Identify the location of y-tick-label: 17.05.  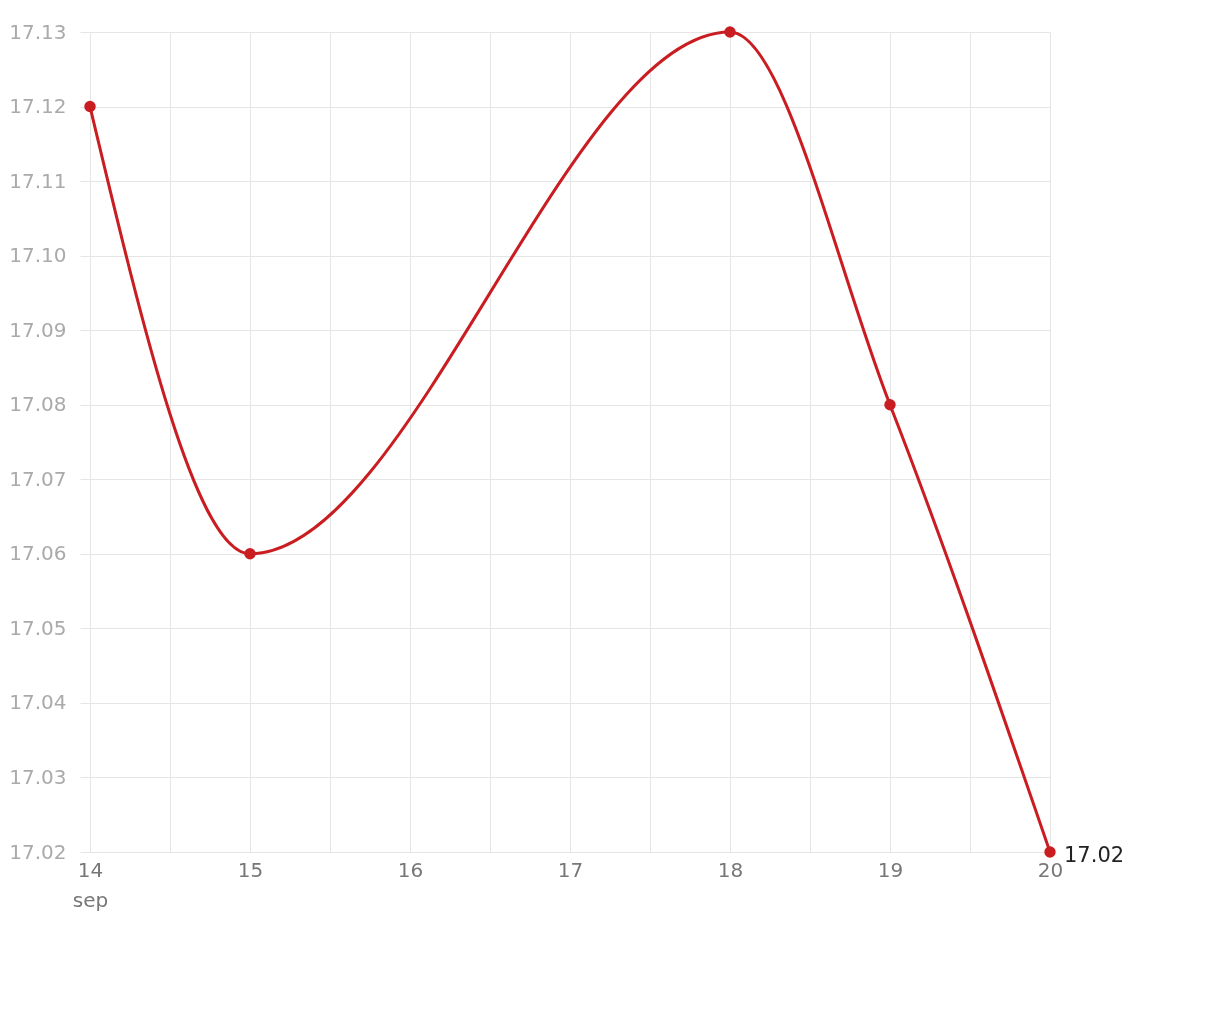
(38, 627).